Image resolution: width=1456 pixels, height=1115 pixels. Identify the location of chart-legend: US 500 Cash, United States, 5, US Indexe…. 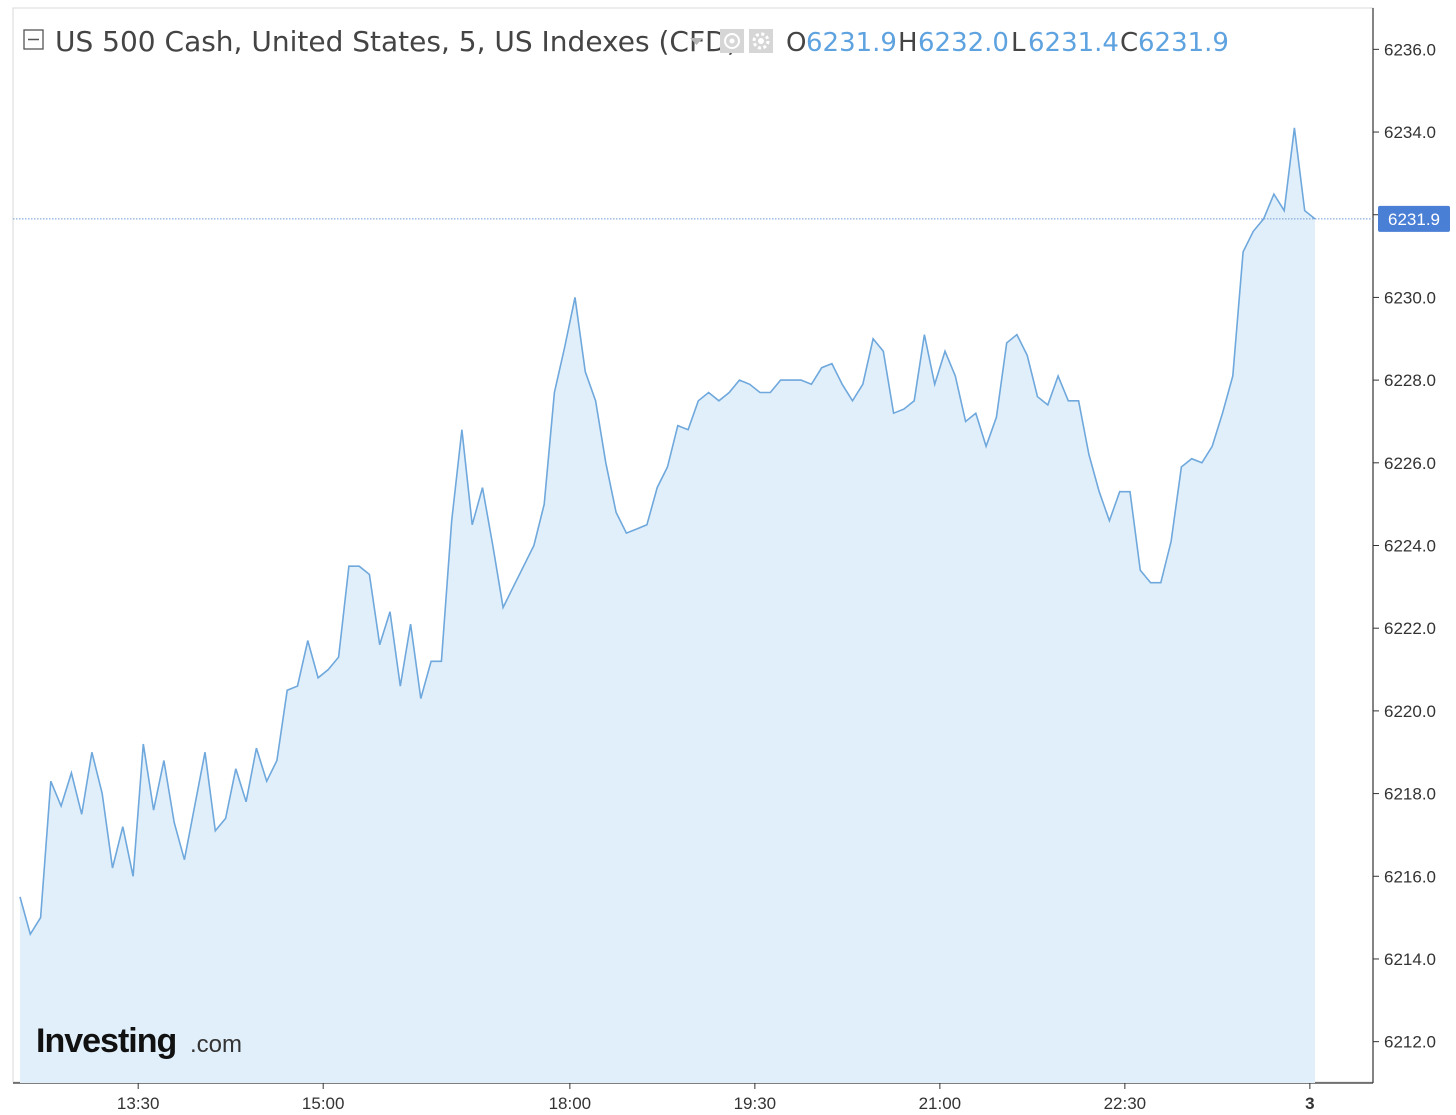
(626, 41).